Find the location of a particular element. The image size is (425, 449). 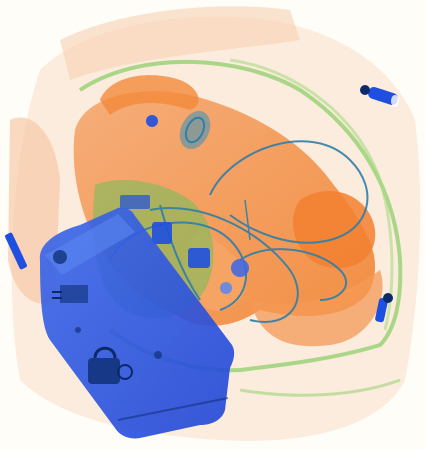

cable-strand is located at coordinates (180, 252).